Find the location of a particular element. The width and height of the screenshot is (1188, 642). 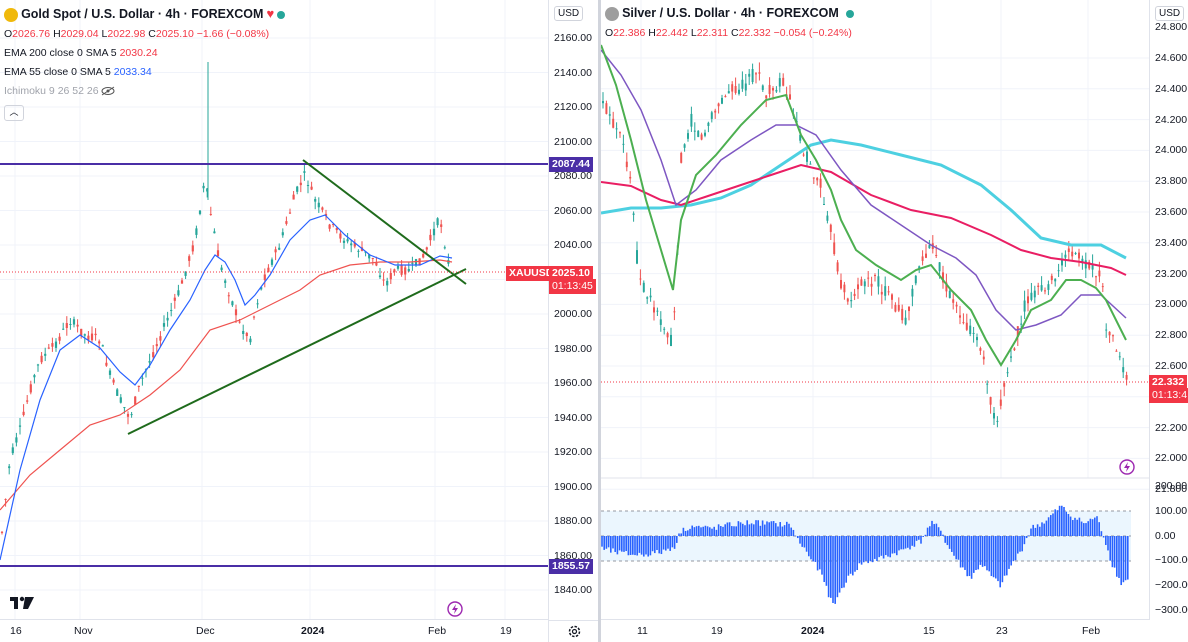

market-status-icon is located at coordinates (281, 15).